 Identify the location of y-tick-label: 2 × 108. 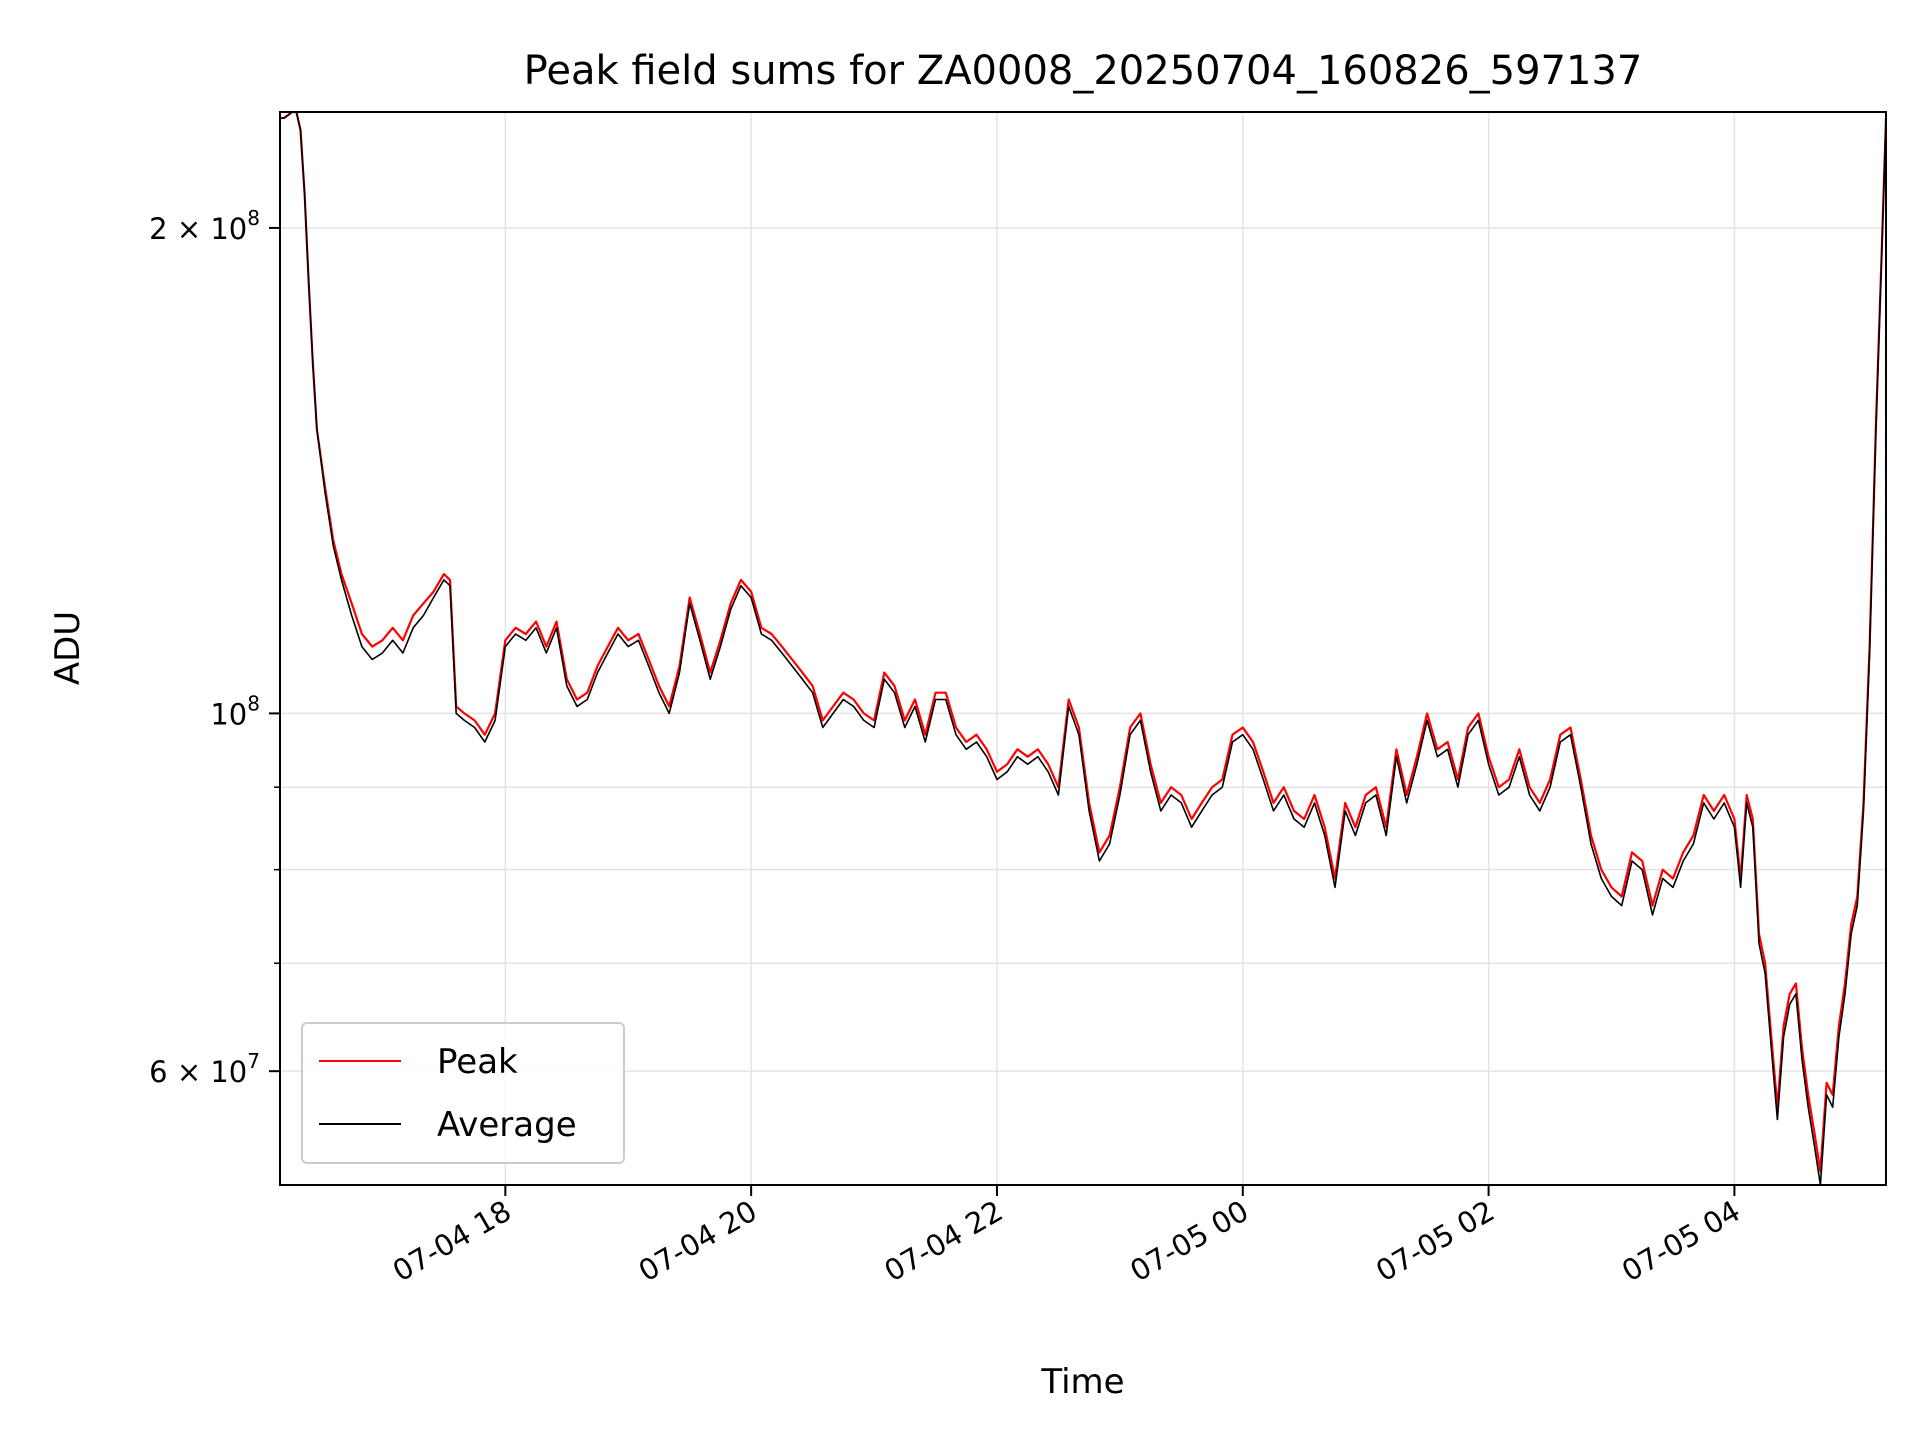
(204, 226).